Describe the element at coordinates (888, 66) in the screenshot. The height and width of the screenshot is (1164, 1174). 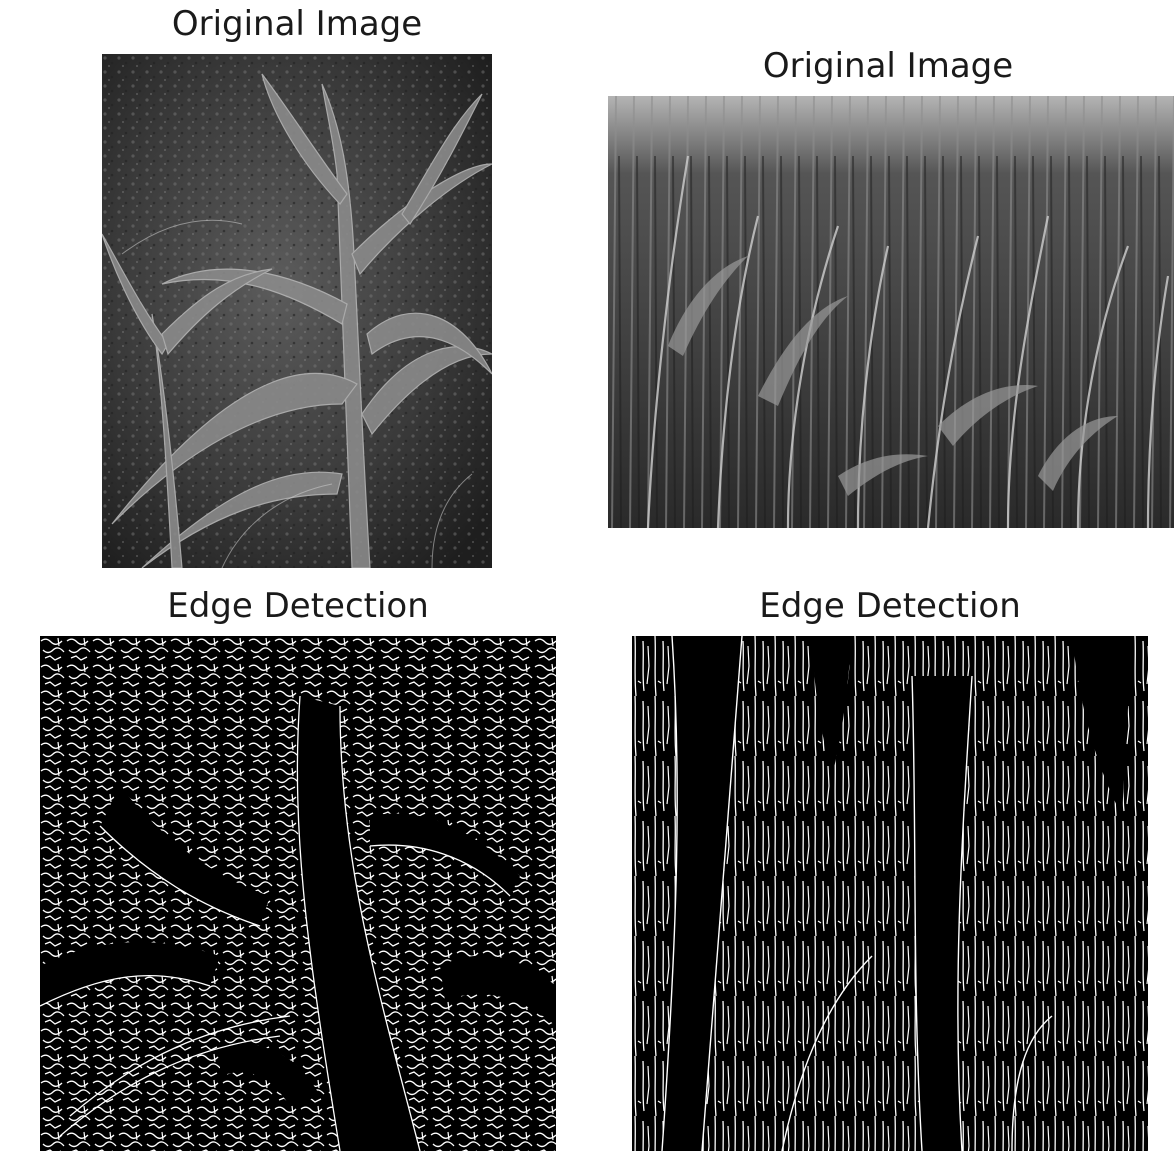
I see `panel-title-original-2: Original Image` at that location.